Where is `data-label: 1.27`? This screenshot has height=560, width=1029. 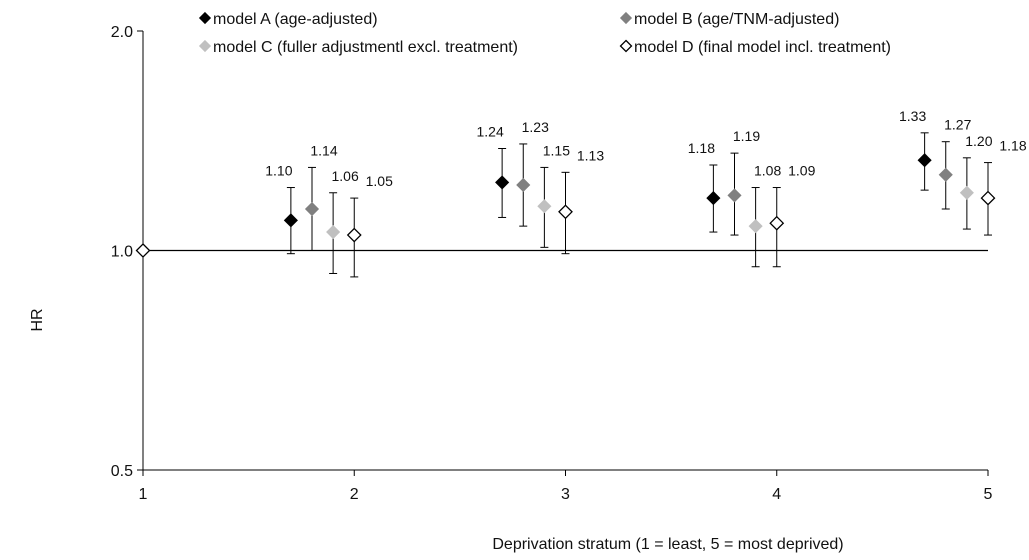 data-label: 1.27 is located at coordinates (957, 125).